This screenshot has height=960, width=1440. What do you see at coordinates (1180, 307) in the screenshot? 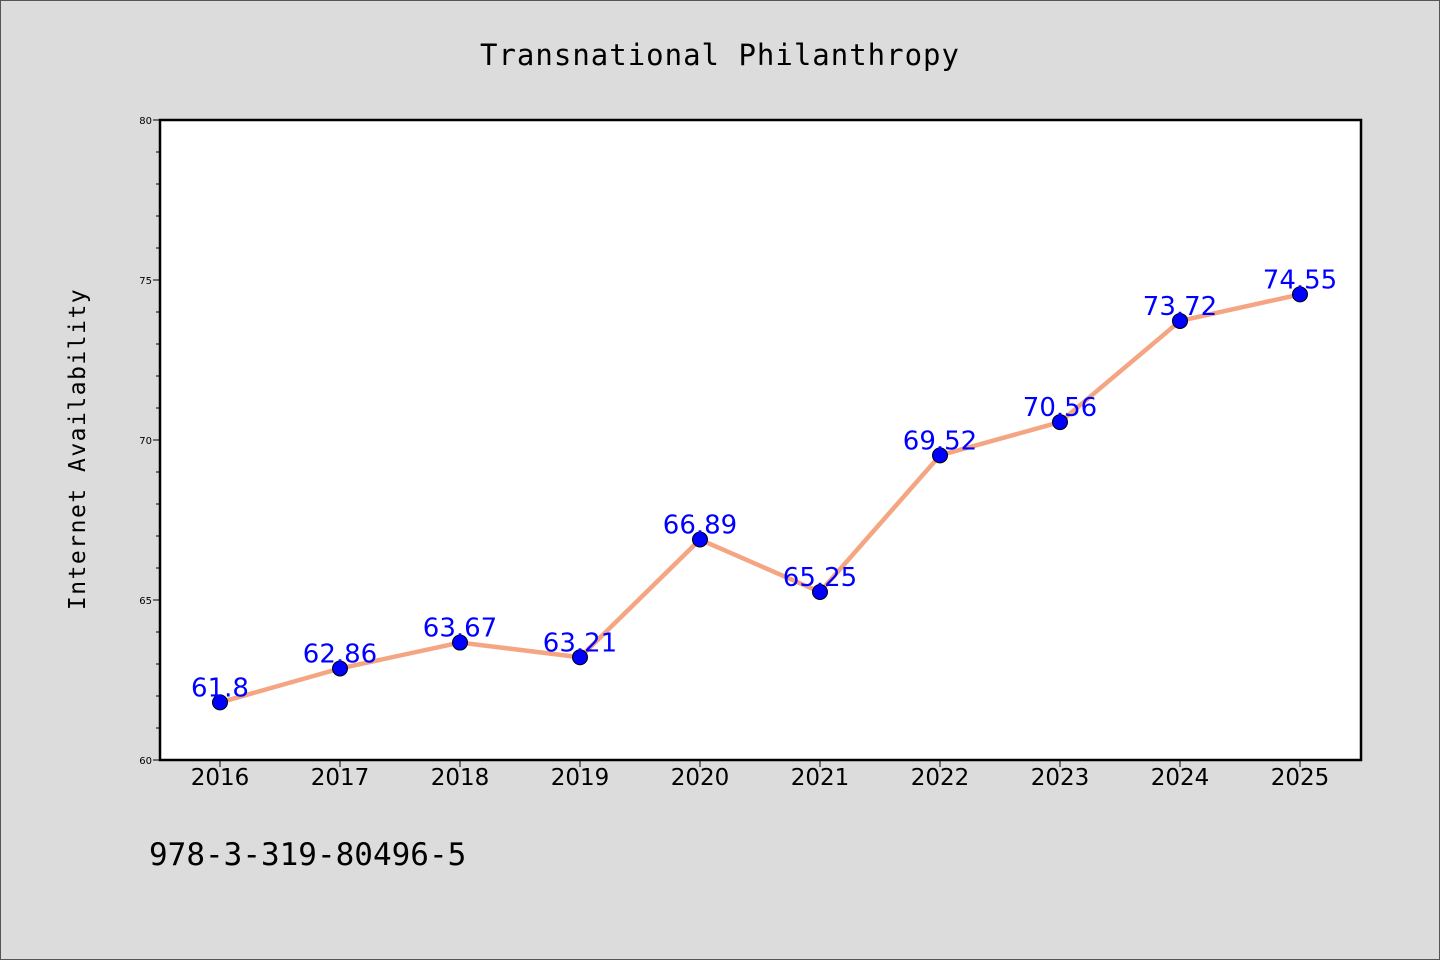
I see `data-label: 73.72` at bounding box center [1180, 307].